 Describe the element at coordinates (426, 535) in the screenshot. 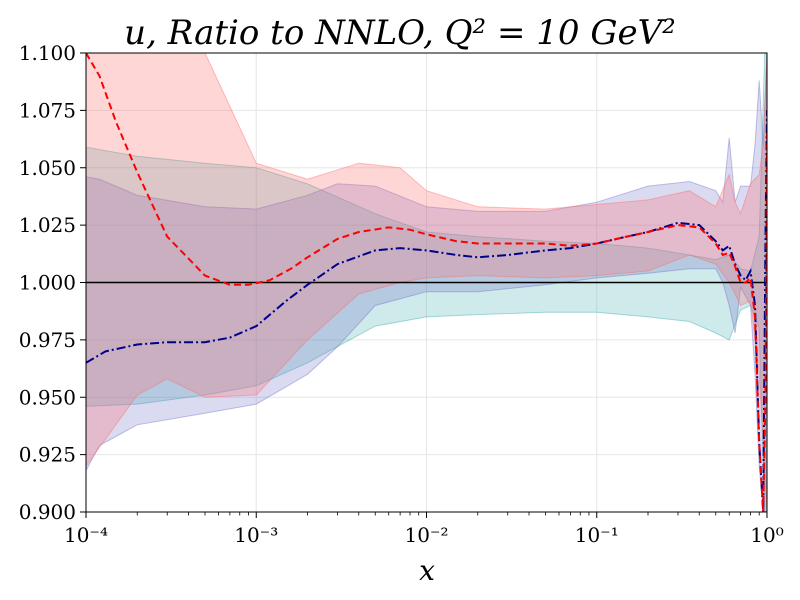

I see `x-tick-label-2: 10⁻²` at that location.